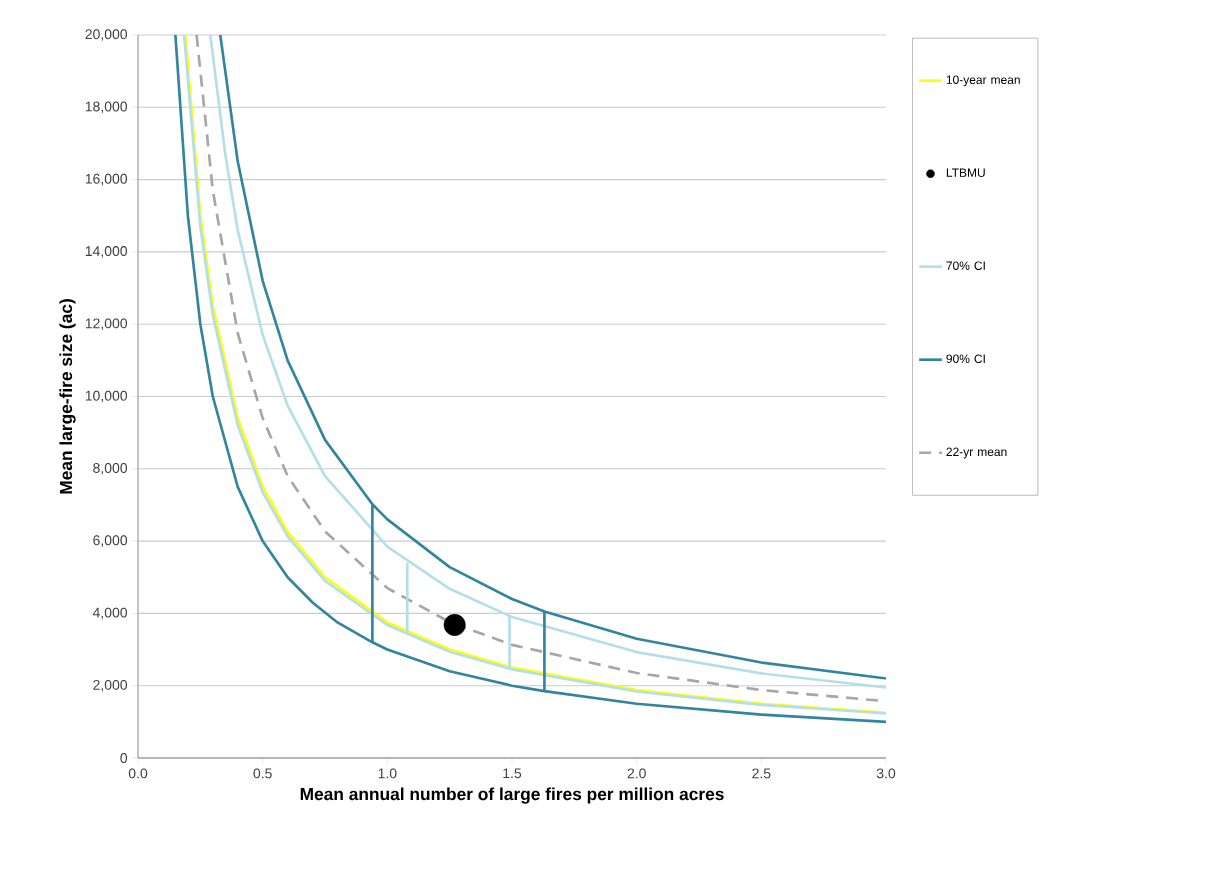 This screenshot has width=1230, height=890. I want to click on x-tick-label: 3.0, so click(886, 773).